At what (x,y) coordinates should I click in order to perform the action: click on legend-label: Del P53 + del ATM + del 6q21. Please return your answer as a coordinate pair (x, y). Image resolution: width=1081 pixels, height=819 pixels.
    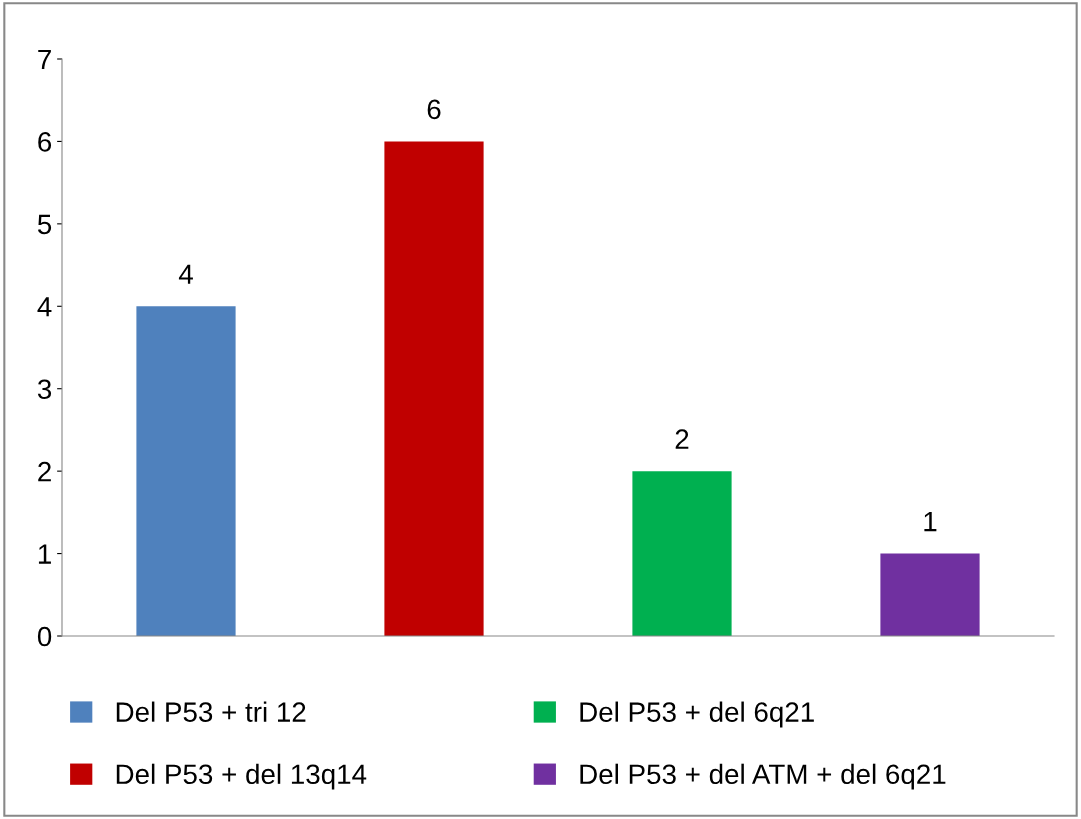
    Looking at the image, I should click on (763, 776).